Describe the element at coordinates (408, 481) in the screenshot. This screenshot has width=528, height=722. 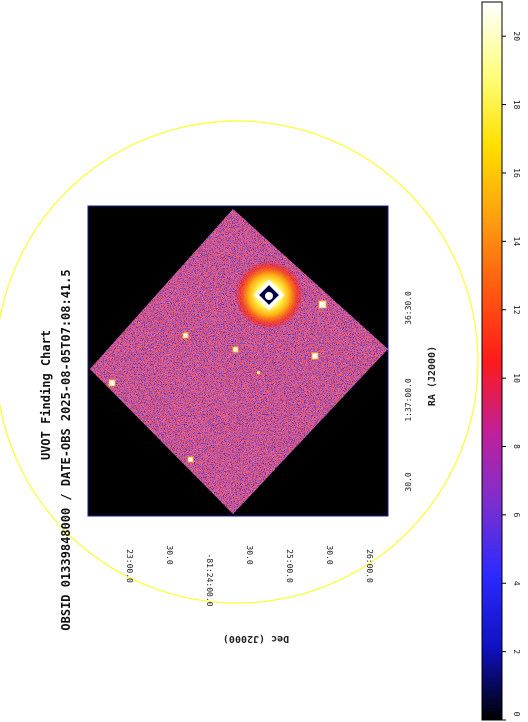
I see `ra-tick-label: 30.0` at that location.